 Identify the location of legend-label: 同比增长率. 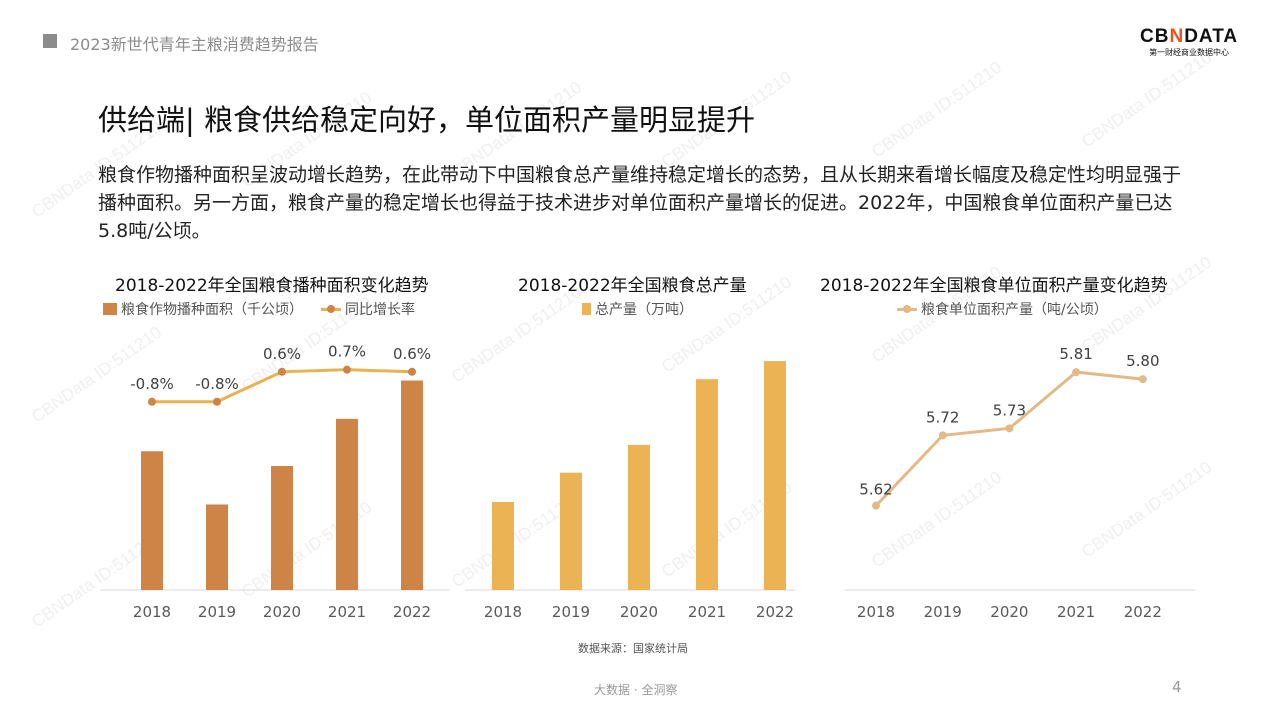
(380, 310).